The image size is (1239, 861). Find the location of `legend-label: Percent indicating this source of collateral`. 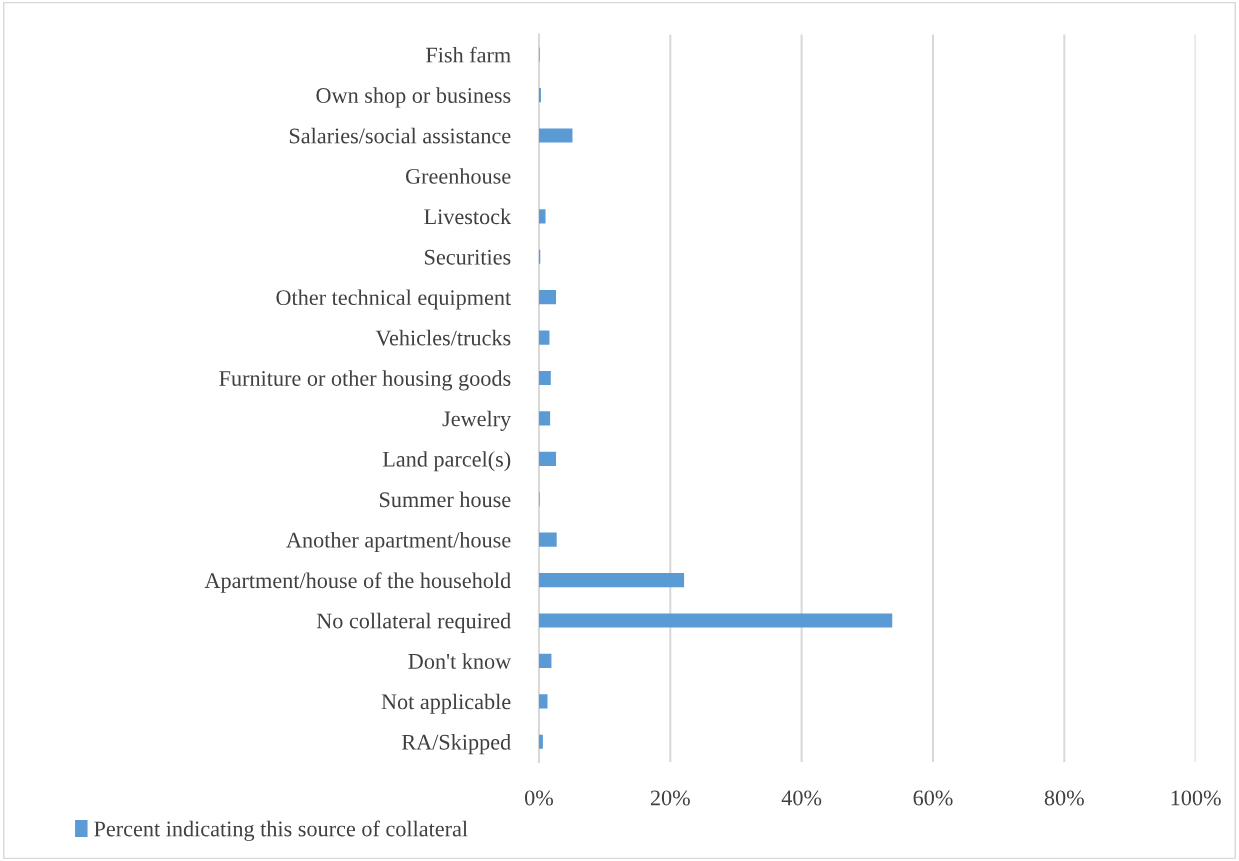

legend-label: Percent indicating this source of collateral is located at coordinates (281, 830).